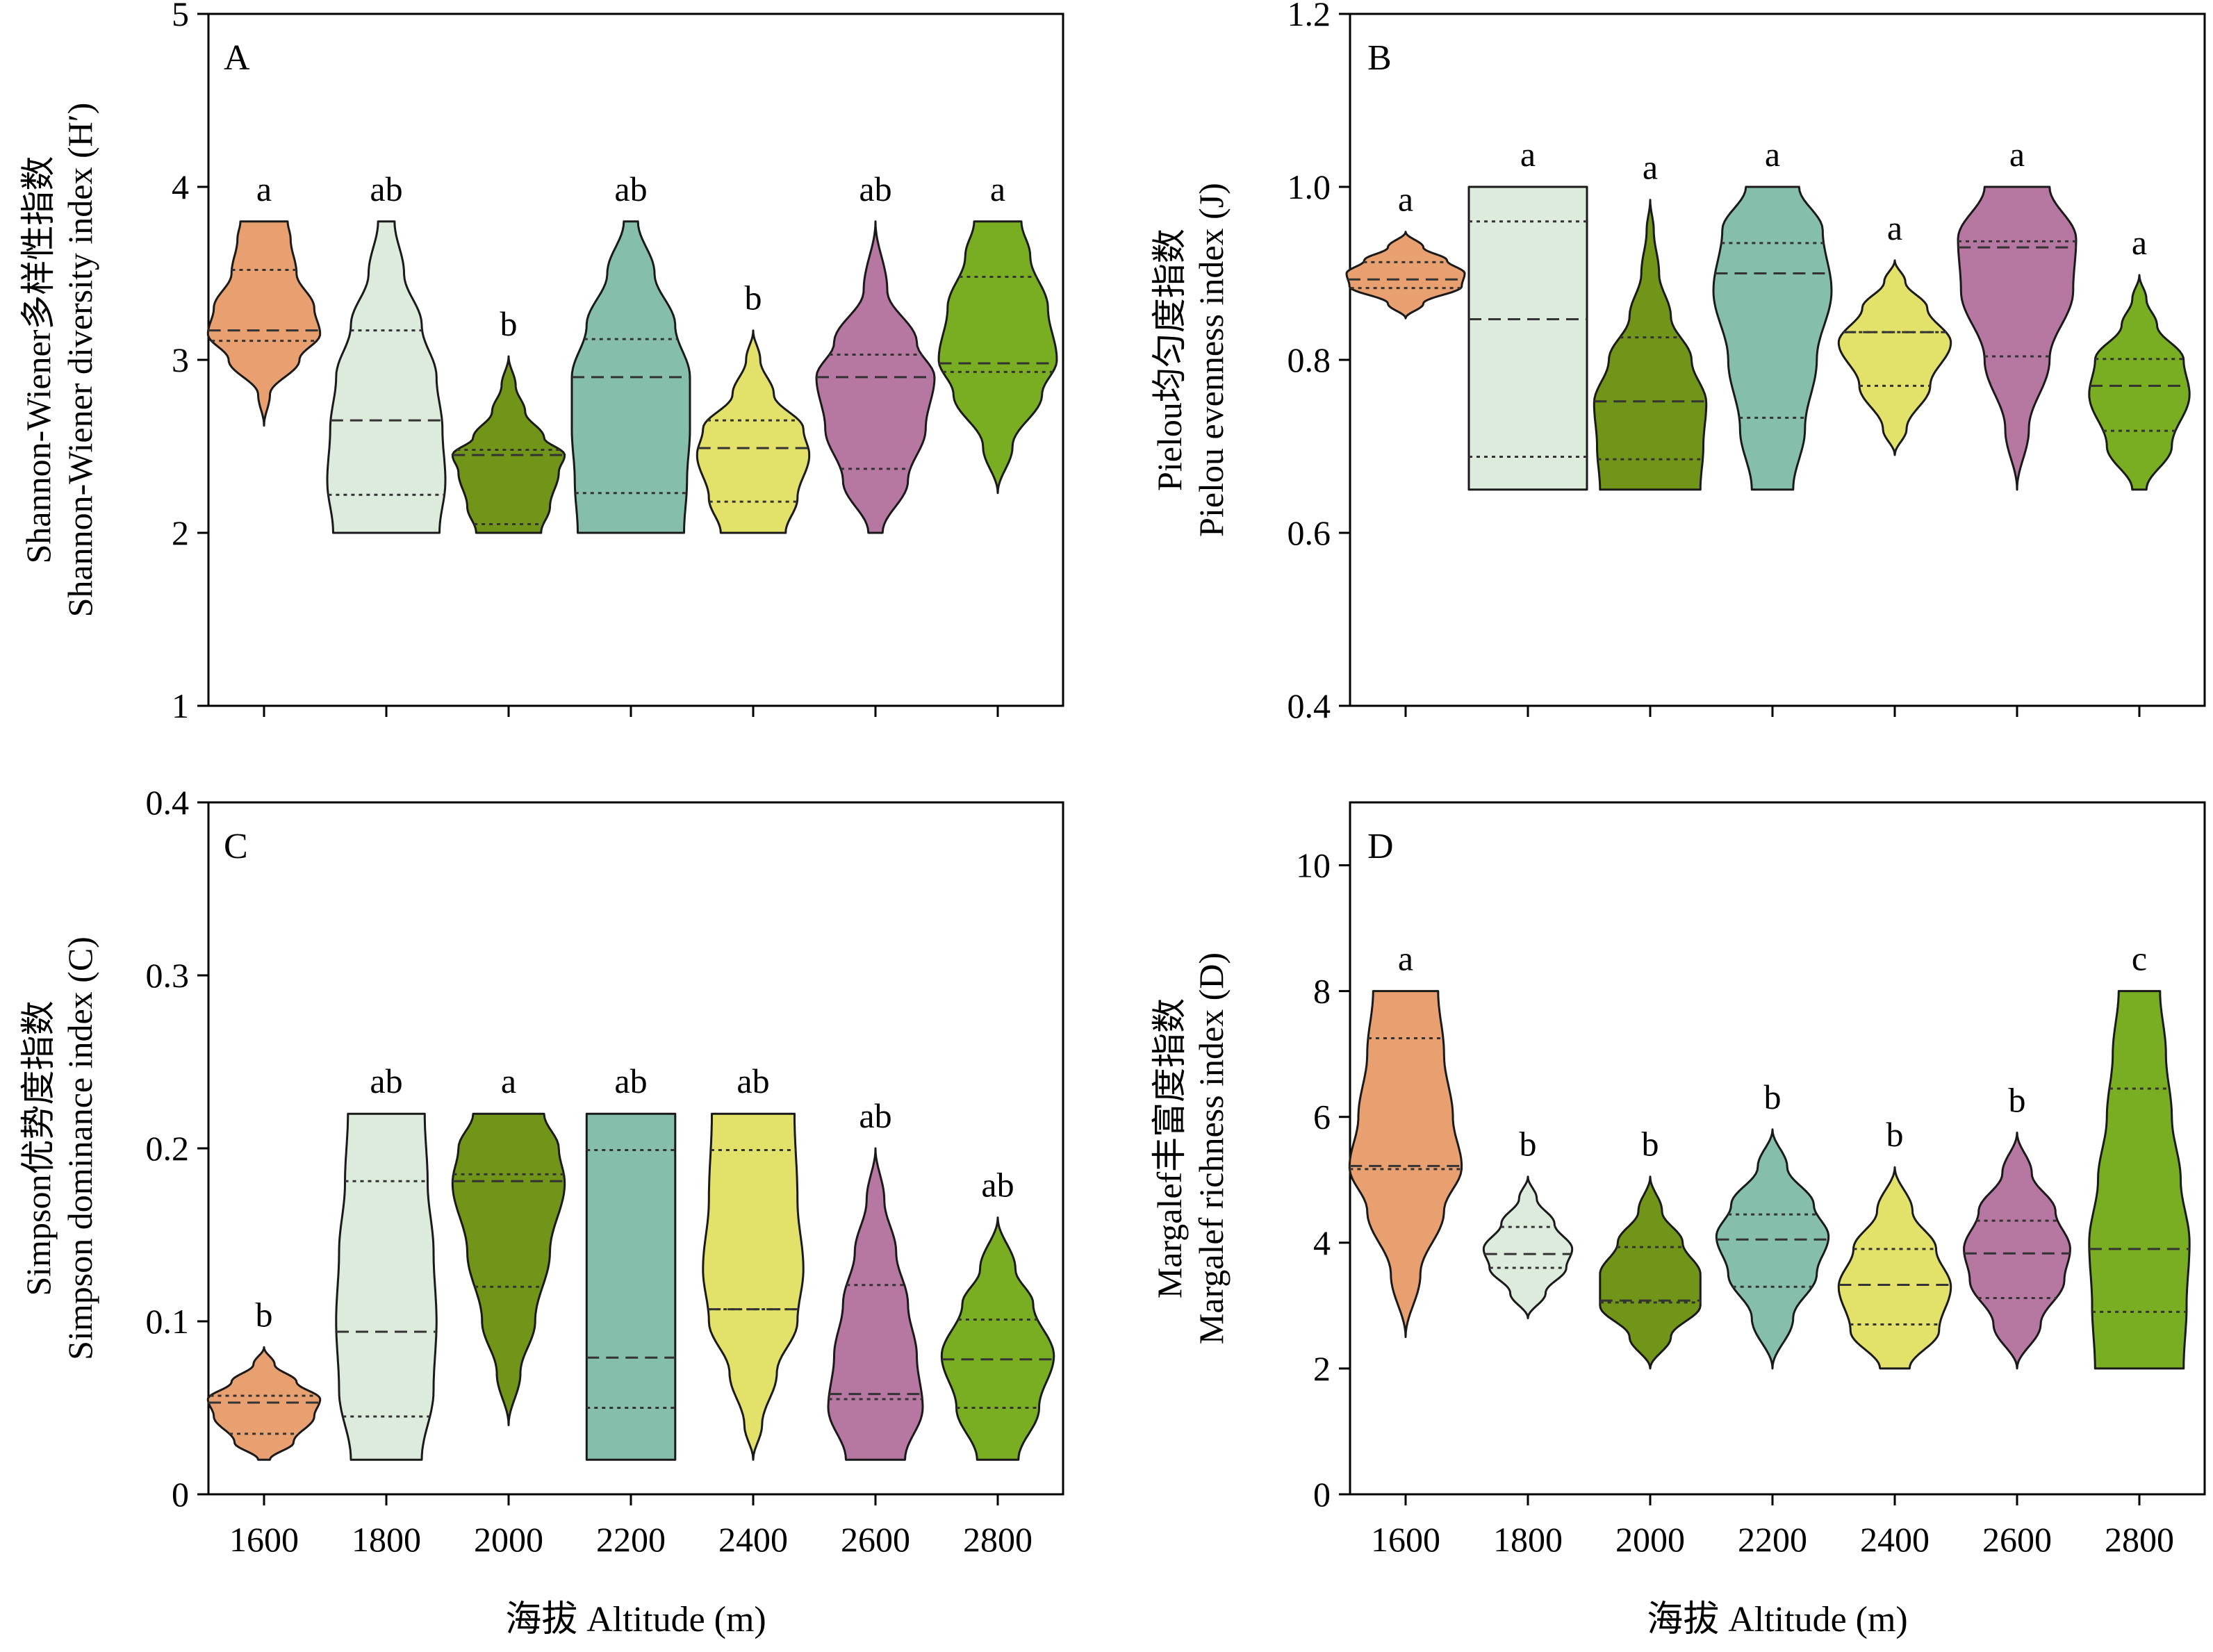  I want to click on panel-a-ytick-label: 5, so click(181, 16).